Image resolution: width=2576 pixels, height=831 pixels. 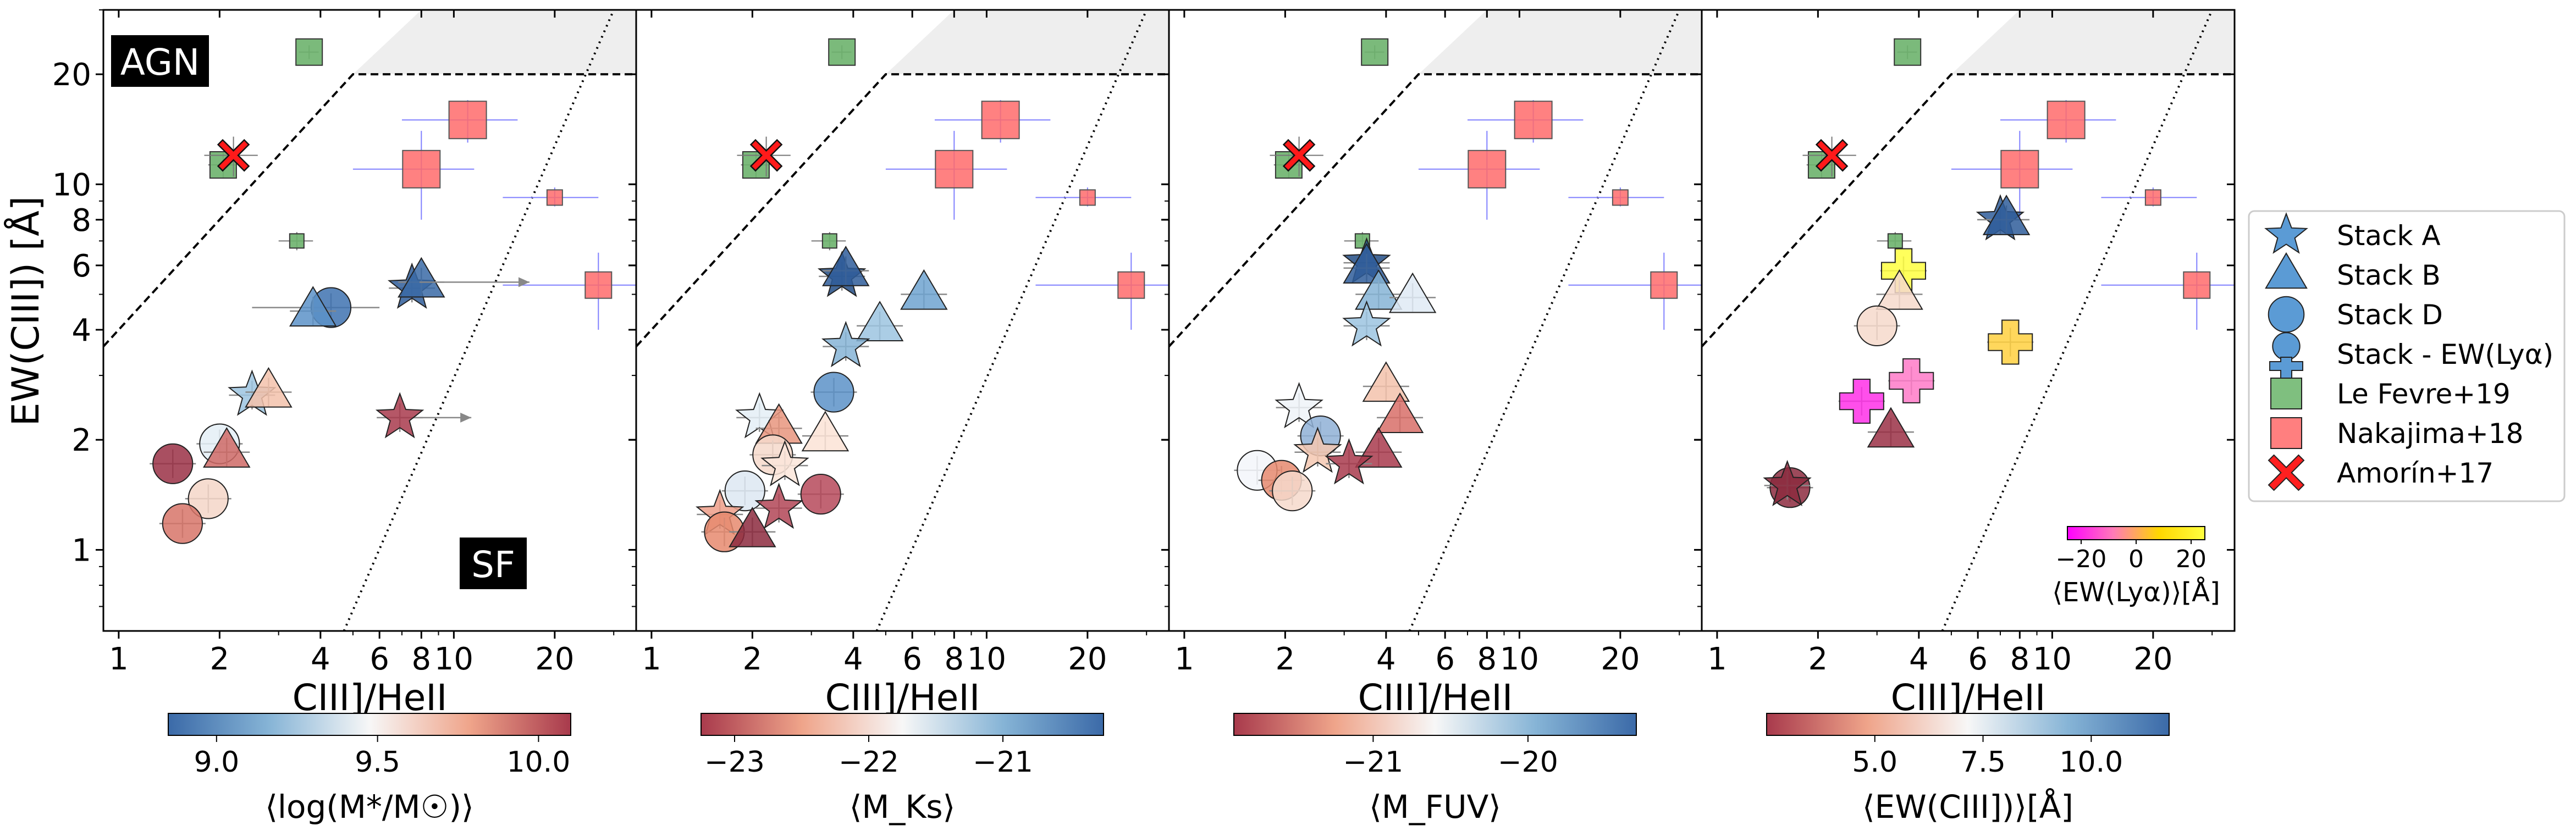 What do you see at coordinates (2430, 434) in the screenshot?
I see `legend-label: Nakajima+18` at bounding box center [2430, 434].